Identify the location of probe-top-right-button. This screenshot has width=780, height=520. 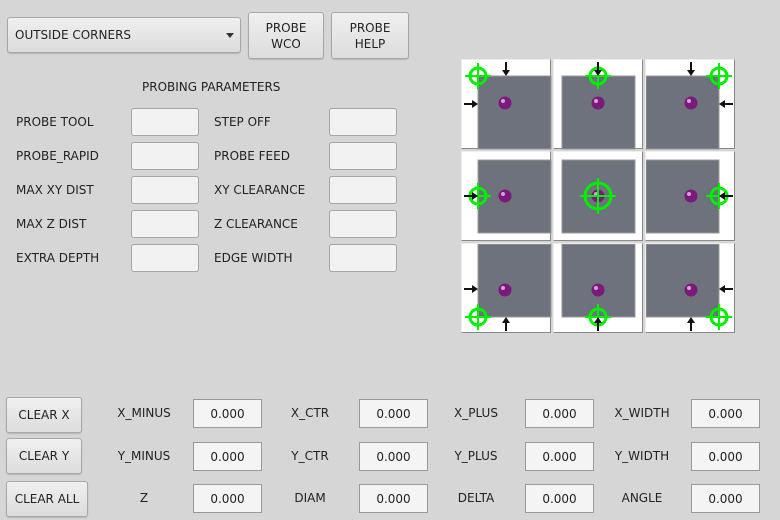
(690, 104).